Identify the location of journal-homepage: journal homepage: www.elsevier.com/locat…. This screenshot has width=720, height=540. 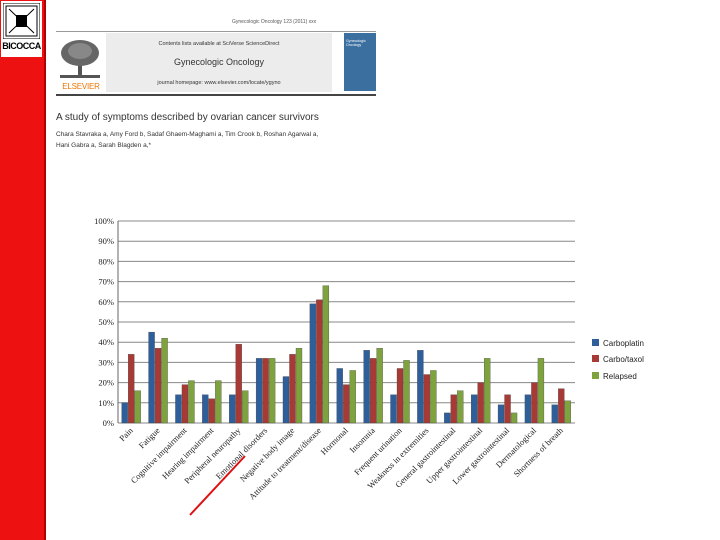
(219, 83).